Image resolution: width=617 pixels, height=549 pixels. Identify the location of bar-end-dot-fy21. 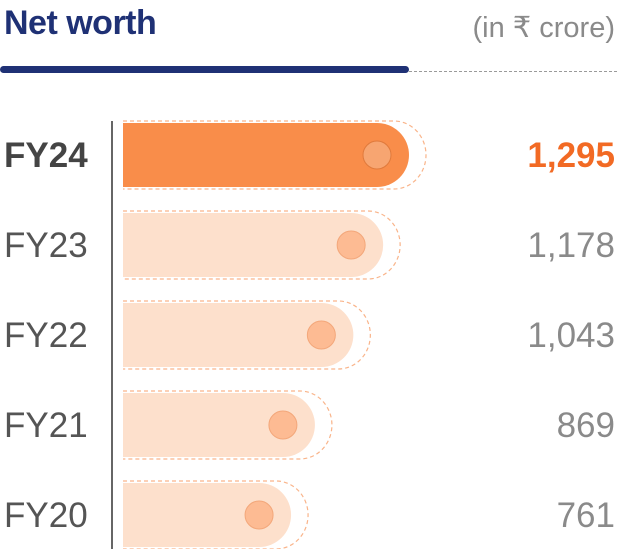
(283, 425).